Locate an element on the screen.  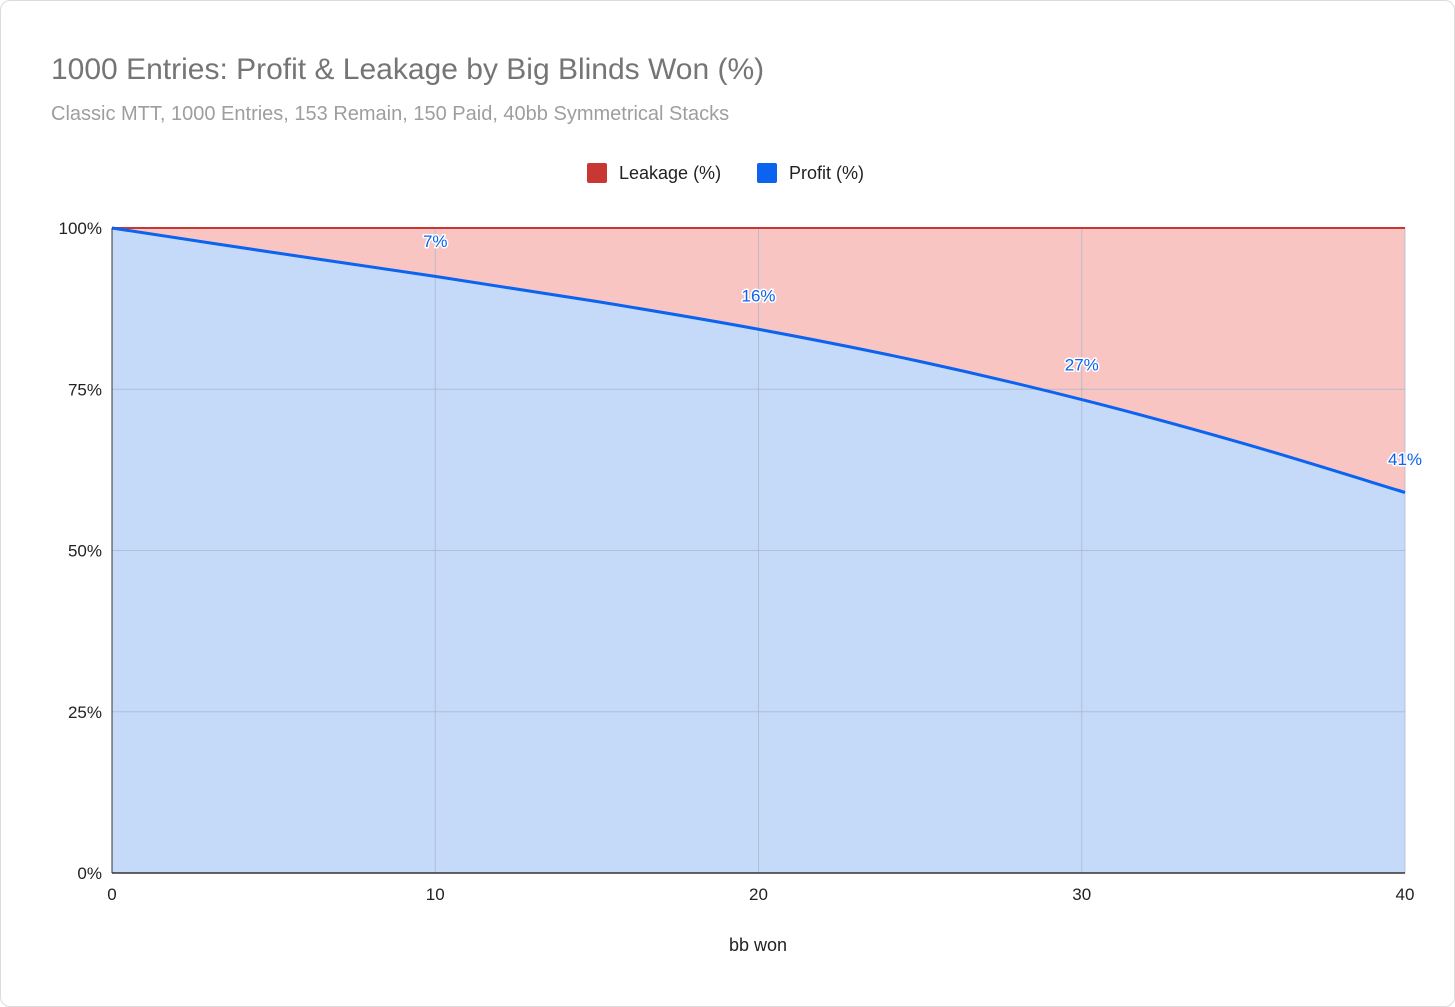
data-label: 41% is located at coordinates (1405, 459).